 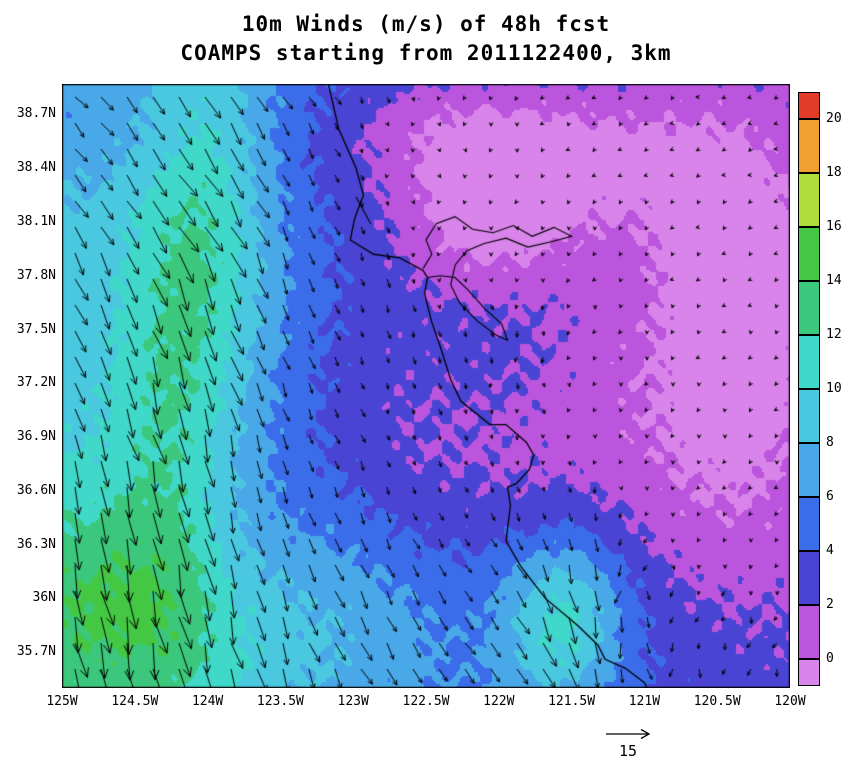 I want to click on x-tick-label: 125W, so click(x=62, y=701).